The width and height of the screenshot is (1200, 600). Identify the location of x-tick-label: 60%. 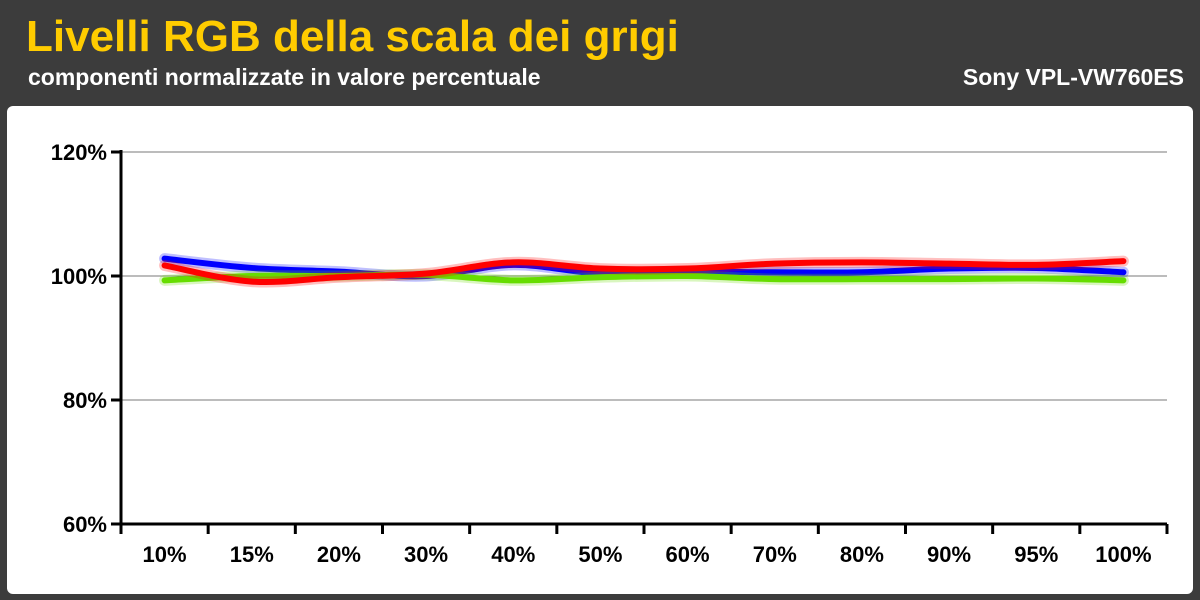
(688, 554).